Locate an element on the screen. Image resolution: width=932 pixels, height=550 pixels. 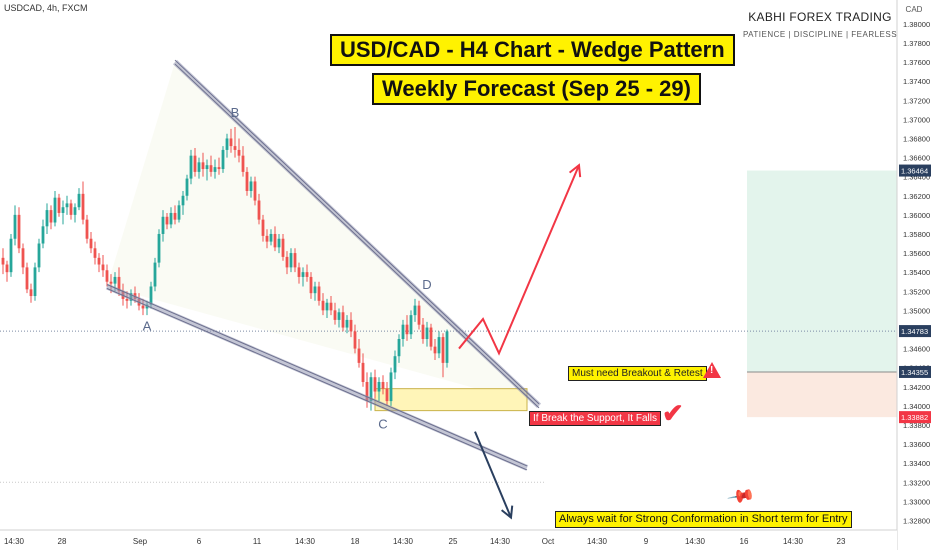
y-tick-label: 1.34200 is located at coordinates (916, 387).